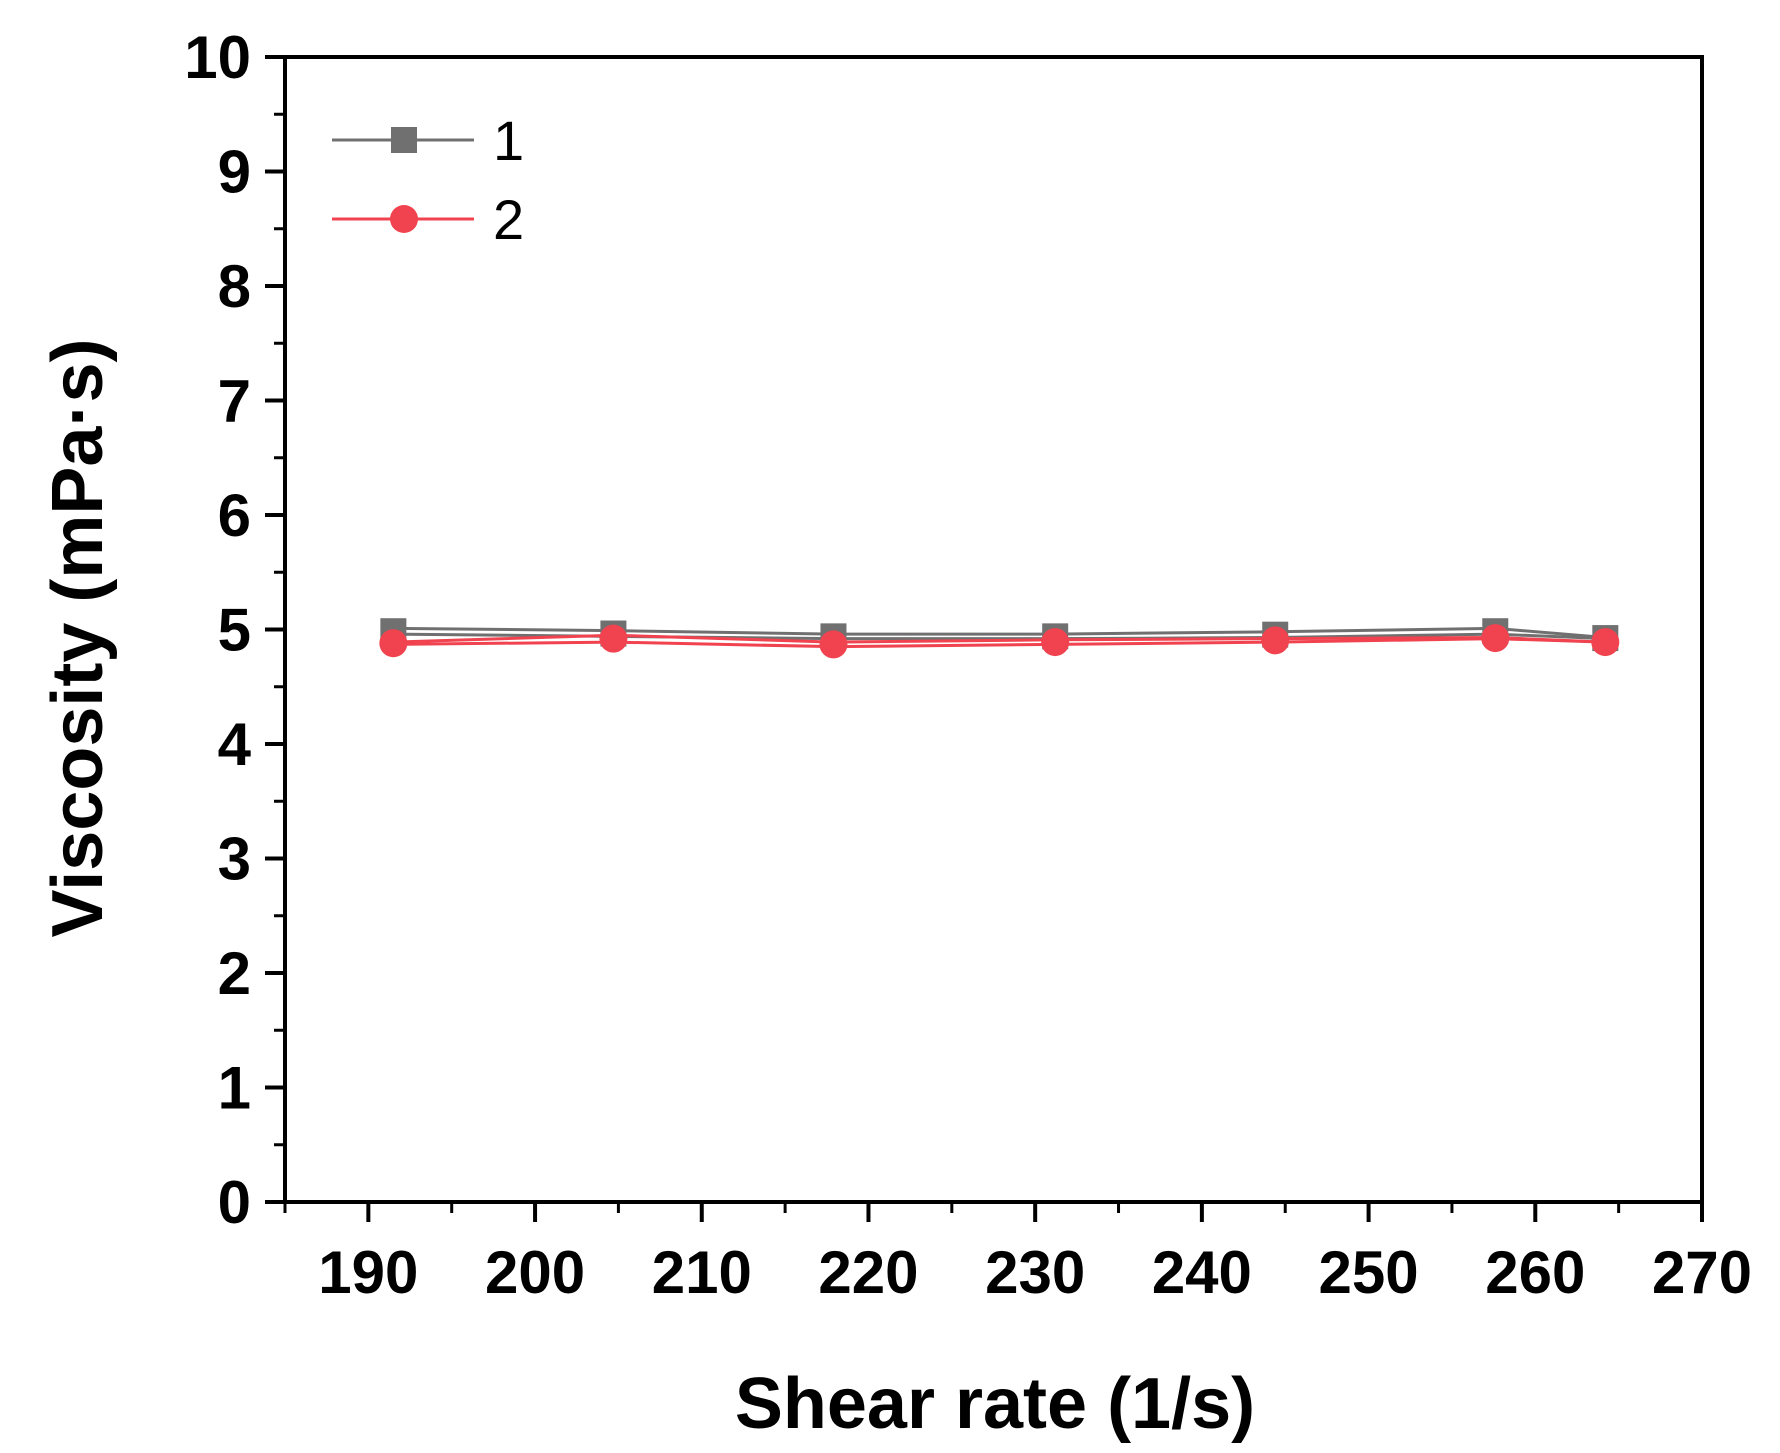  Describe the element at coordinates (234, 515) in the screenshot. I see `y-tick-label: 6` at that location.